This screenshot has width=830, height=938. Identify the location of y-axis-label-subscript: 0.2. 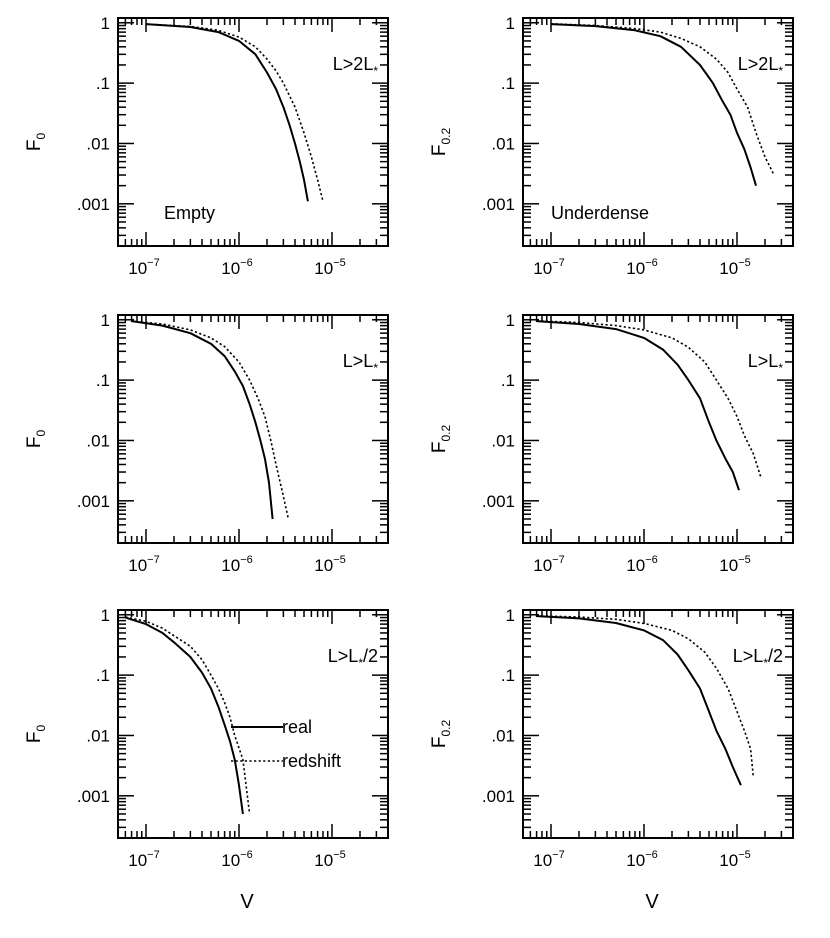
(446, 136).